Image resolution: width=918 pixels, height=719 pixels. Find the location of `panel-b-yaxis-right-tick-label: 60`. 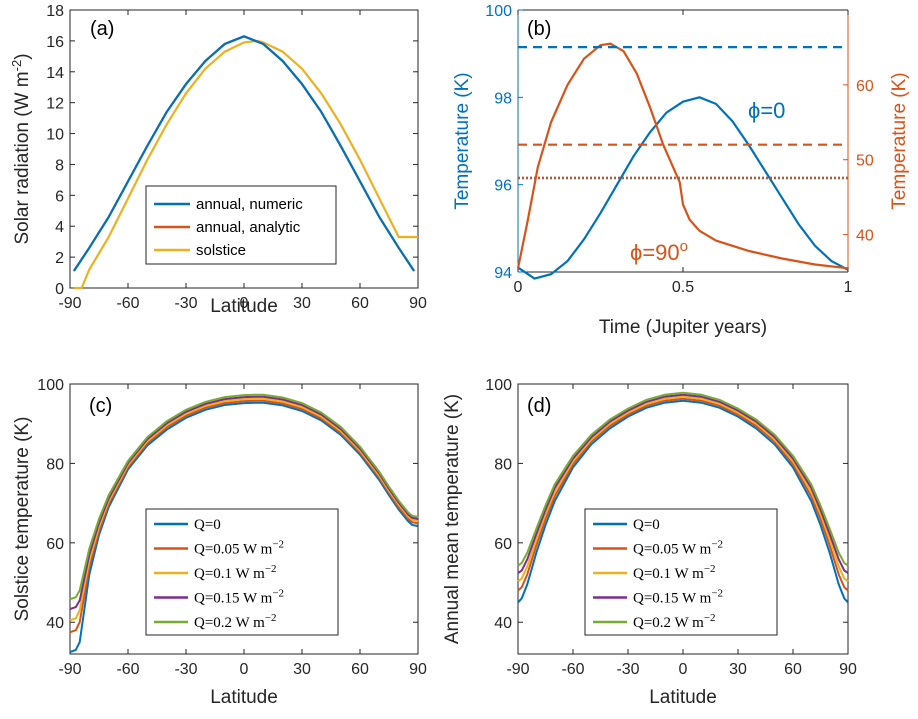

panel-b-yaxis-right-tick-label: 60 is located at coordinates (865, 86).